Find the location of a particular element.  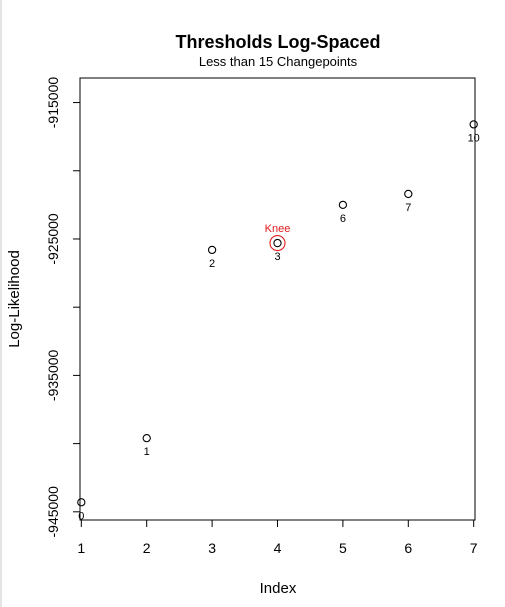

x-tick-label: 2 is located at coordinates (147, 548).